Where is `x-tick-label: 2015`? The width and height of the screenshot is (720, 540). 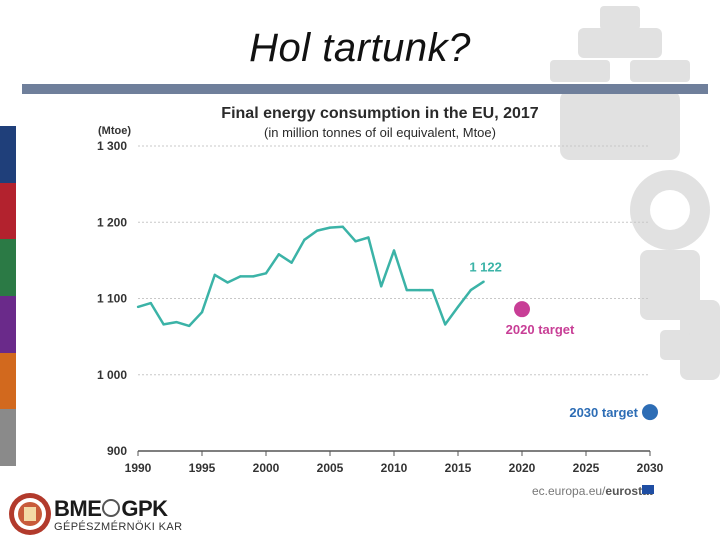 x-tick-label: 2015 is located at coordinates (458, 468).